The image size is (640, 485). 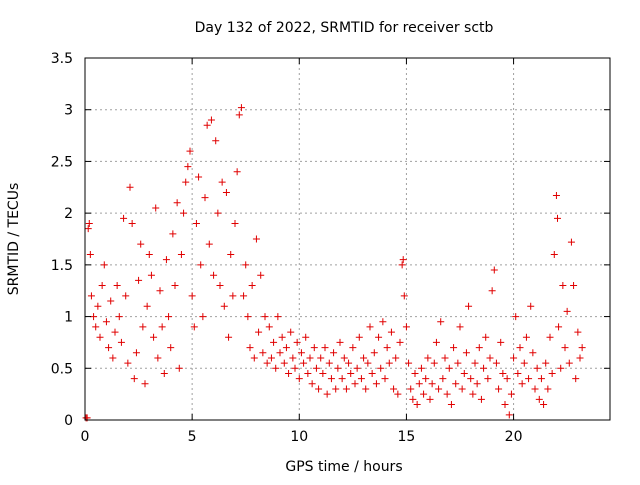 I want to click on x-axis-title: GPS time / hours, so click(x=343, y=467).